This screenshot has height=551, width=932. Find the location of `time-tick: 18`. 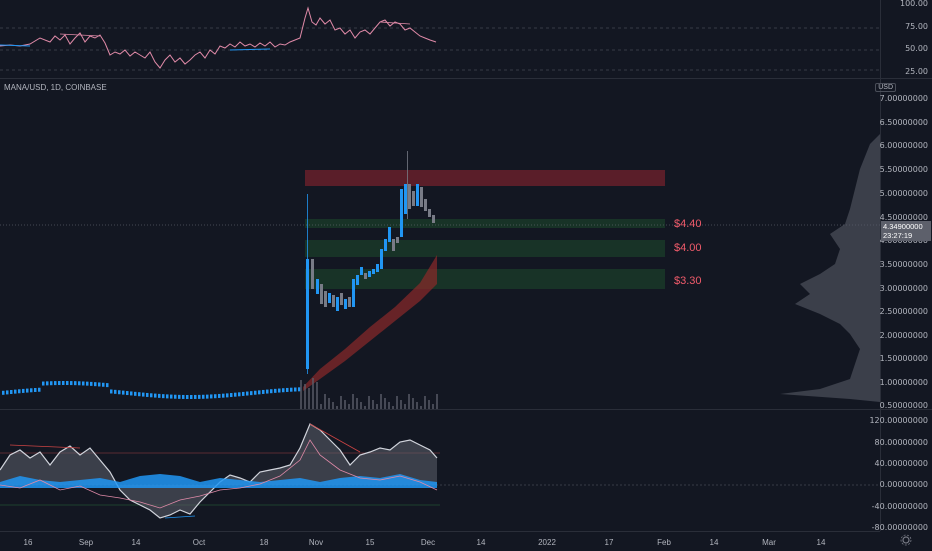

time-tick: 18 is located at coordinates (264, 542).